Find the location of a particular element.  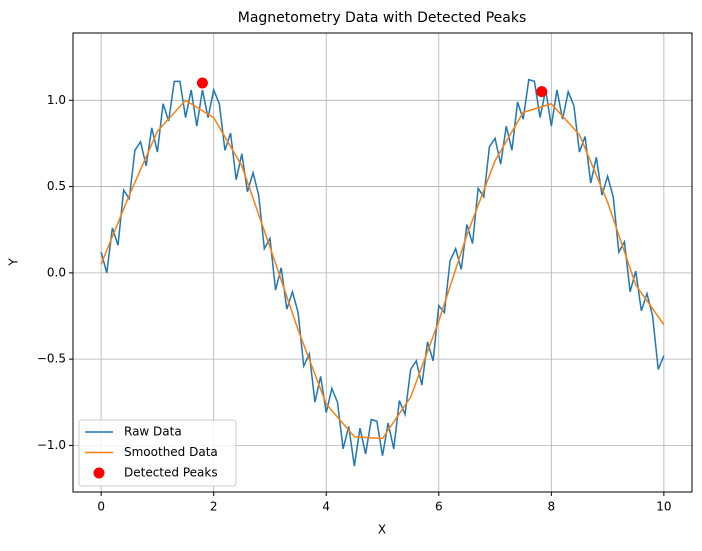

x-tick-label: 4 is located at coordinates (326, 507).